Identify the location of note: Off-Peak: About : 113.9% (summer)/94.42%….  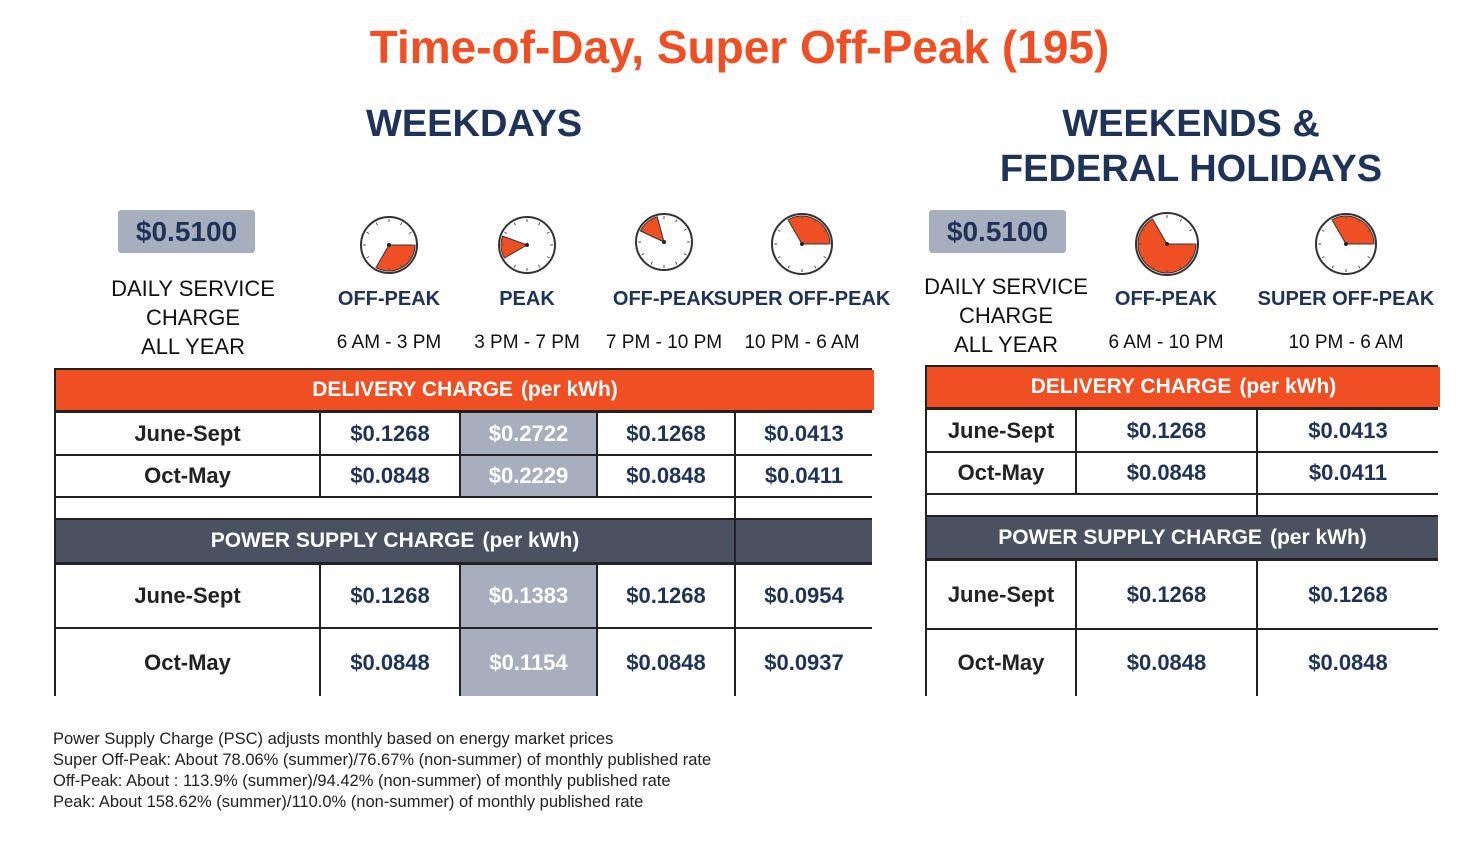
(362, 781).